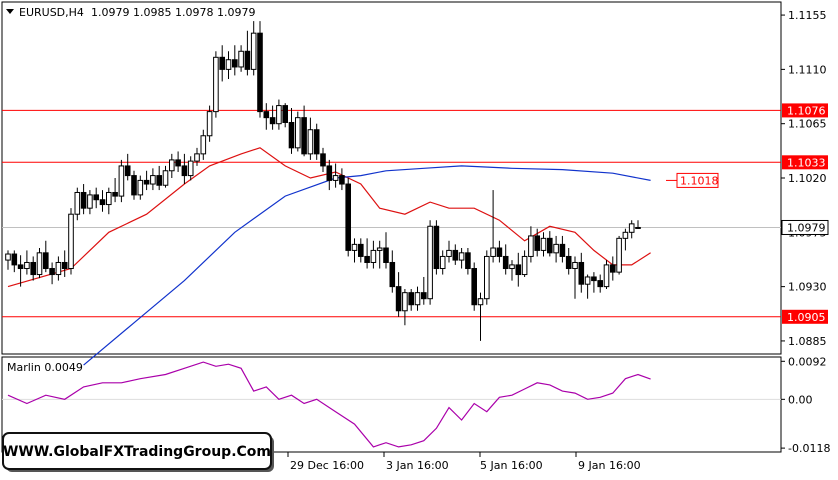 The width and height of the screenshot is (838, 480). I want to click on ma-value-label: 1.1018, so click(699, 180).